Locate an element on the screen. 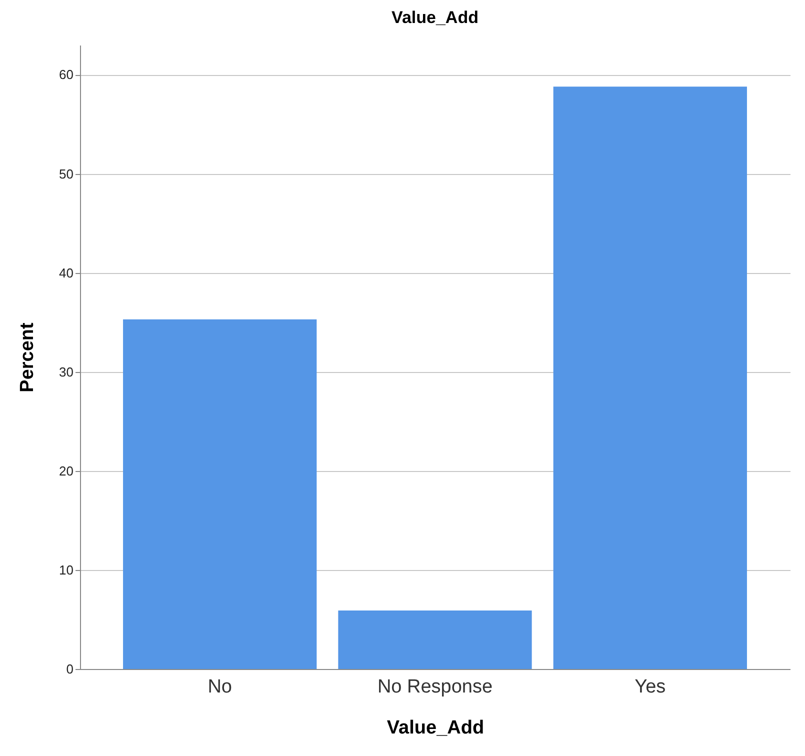 This screenshot has height=756, width=805. y-tick-label: 50 is located at coordinates (66, 174).